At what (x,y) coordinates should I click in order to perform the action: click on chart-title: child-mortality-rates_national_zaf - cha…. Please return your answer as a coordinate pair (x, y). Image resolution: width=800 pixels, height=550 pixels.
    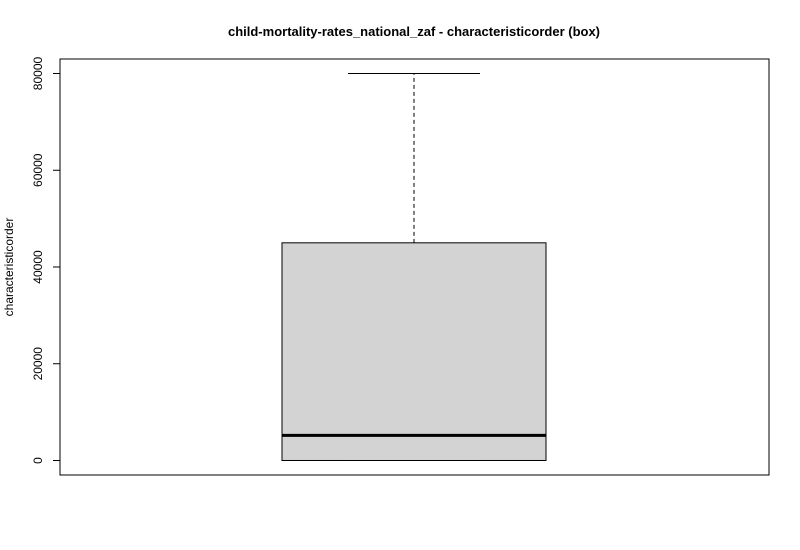
    Looking at the image, I should click on (414, 31).